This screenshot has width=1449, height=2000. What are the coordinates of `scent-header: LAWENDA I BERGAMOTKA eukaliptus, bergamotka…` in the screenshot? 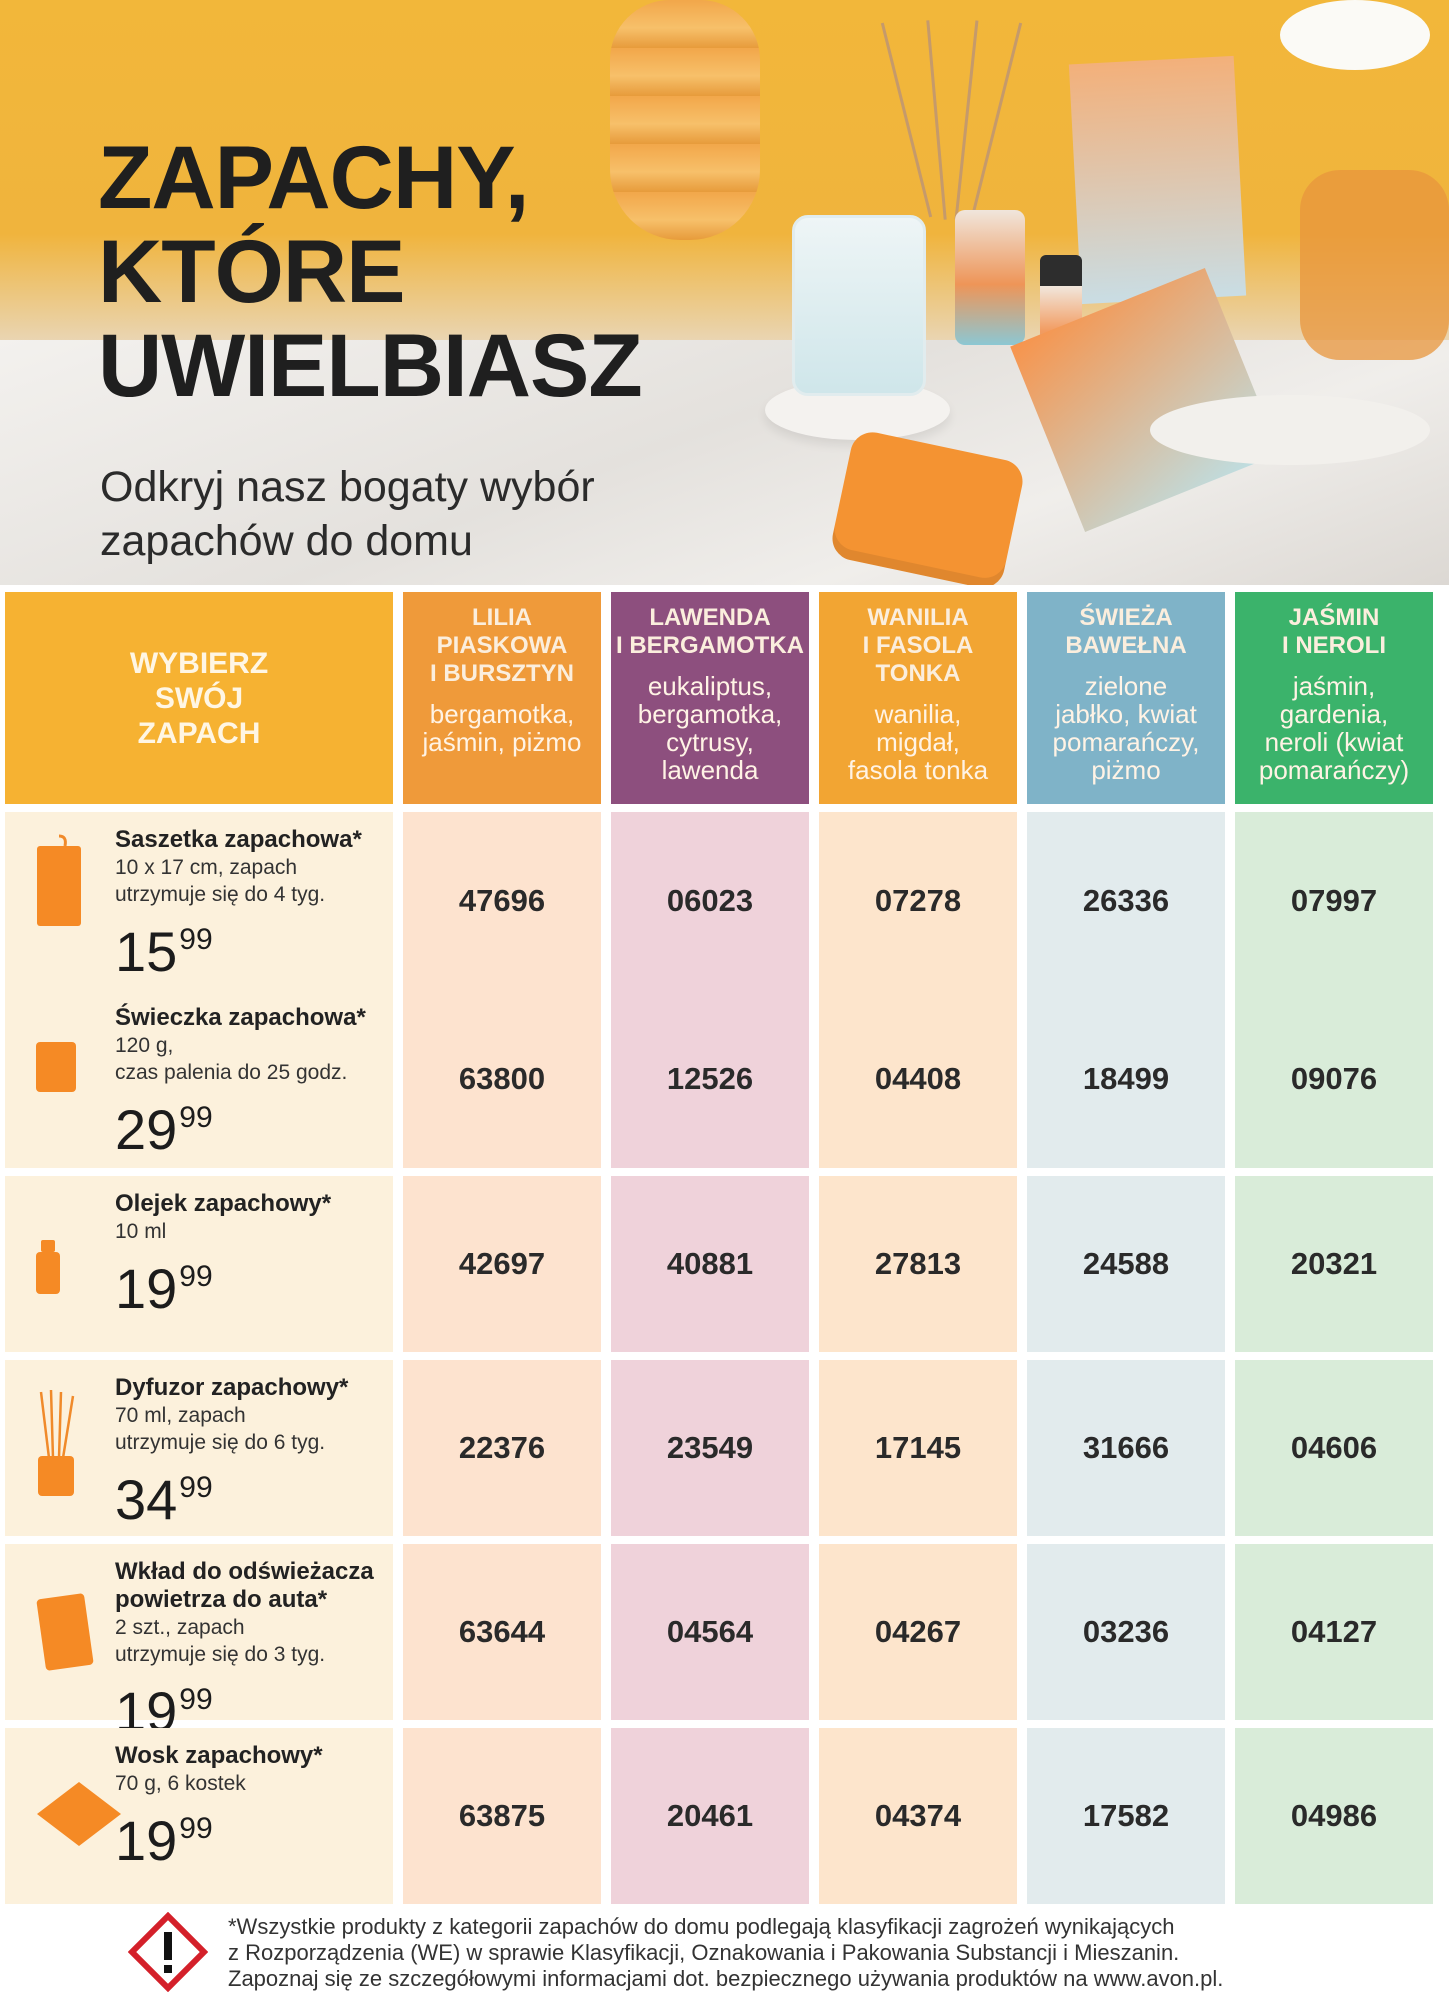 It's located at (710, 698).